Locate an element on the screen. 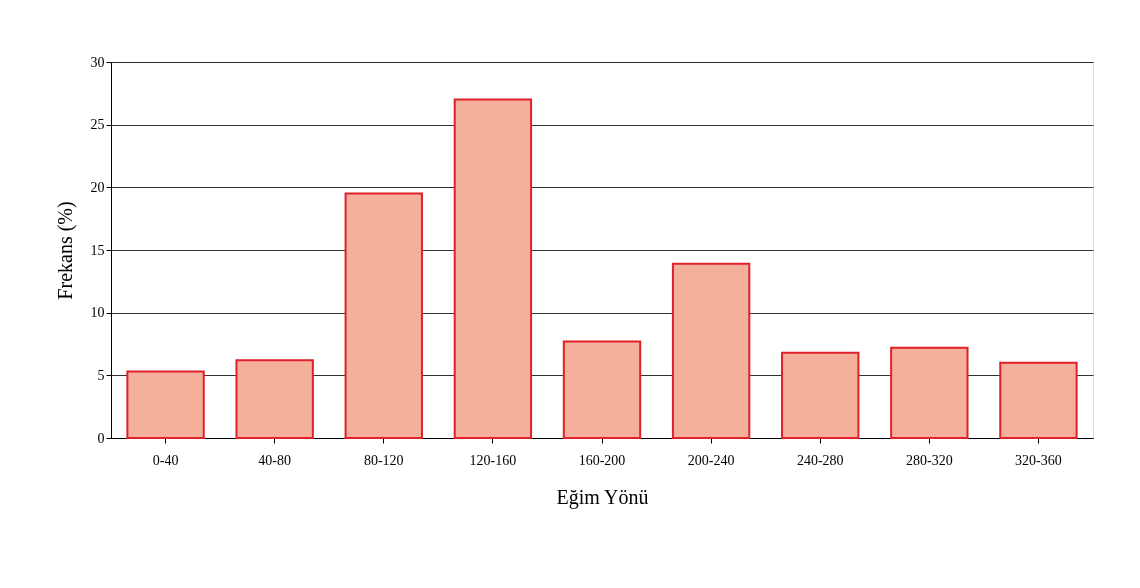  x-tick-label: 200-240 is located at coordinates (711, 460).